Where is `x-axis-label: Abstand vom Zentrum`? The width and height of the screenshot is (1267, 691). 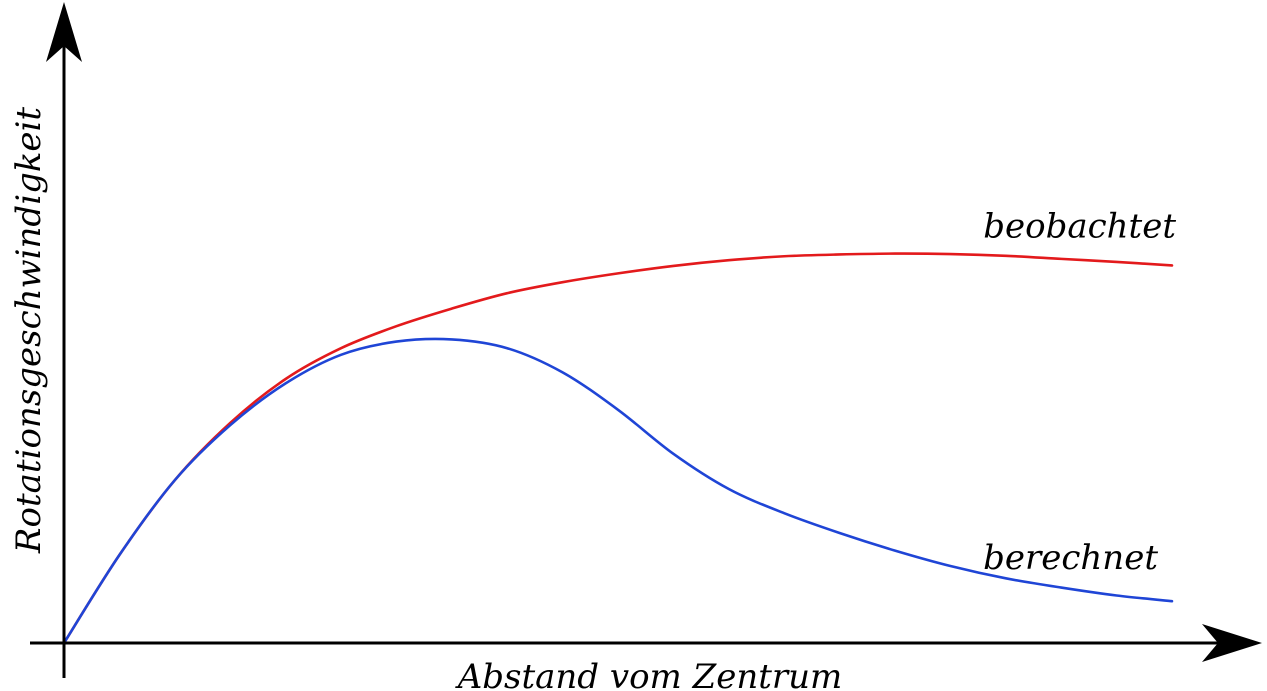 x-axis-label: Abstand vom Zentrum is located at coordinates (649, 674).